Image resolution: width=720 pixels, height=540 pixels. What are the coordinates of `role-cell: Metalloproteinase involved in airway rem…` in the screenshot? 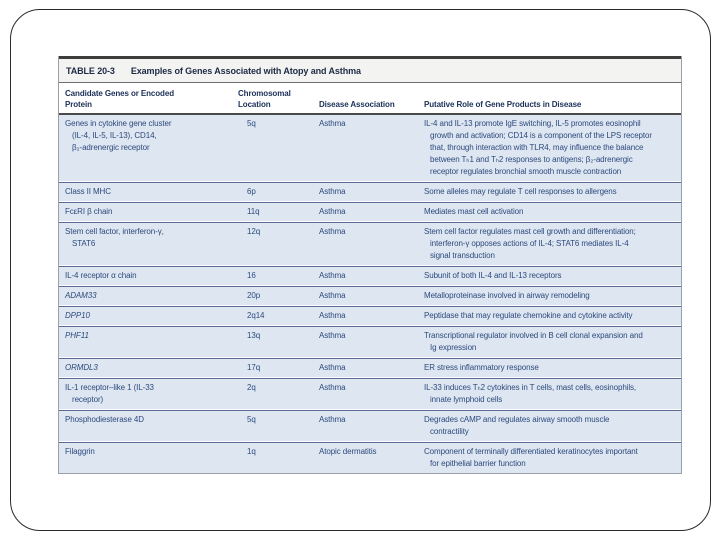 It's located at (507, 295).